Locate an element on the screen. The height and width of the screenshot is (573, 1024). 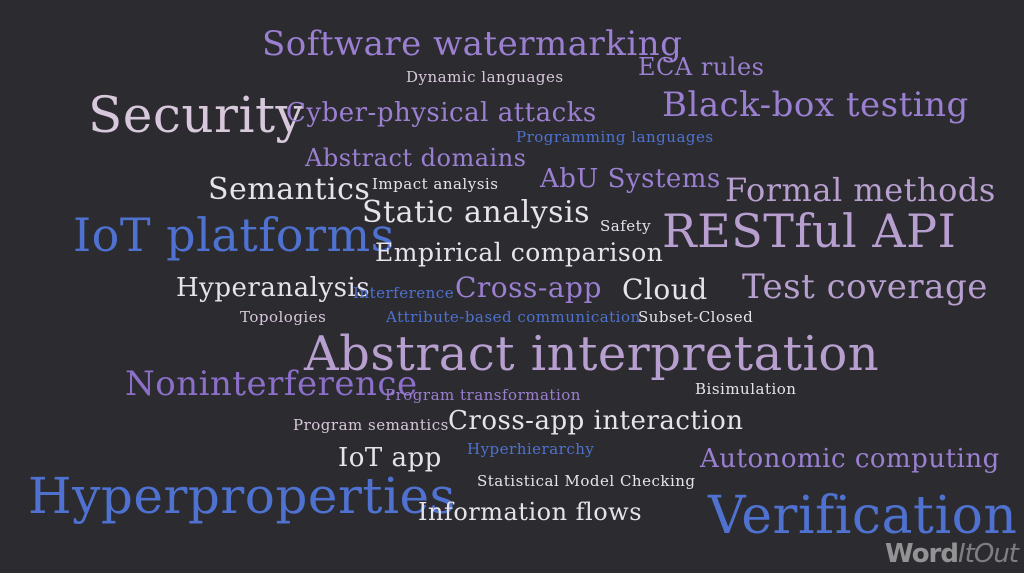
word-autonomic-computing: Autonomic computing is located at coordinates (850, 459).